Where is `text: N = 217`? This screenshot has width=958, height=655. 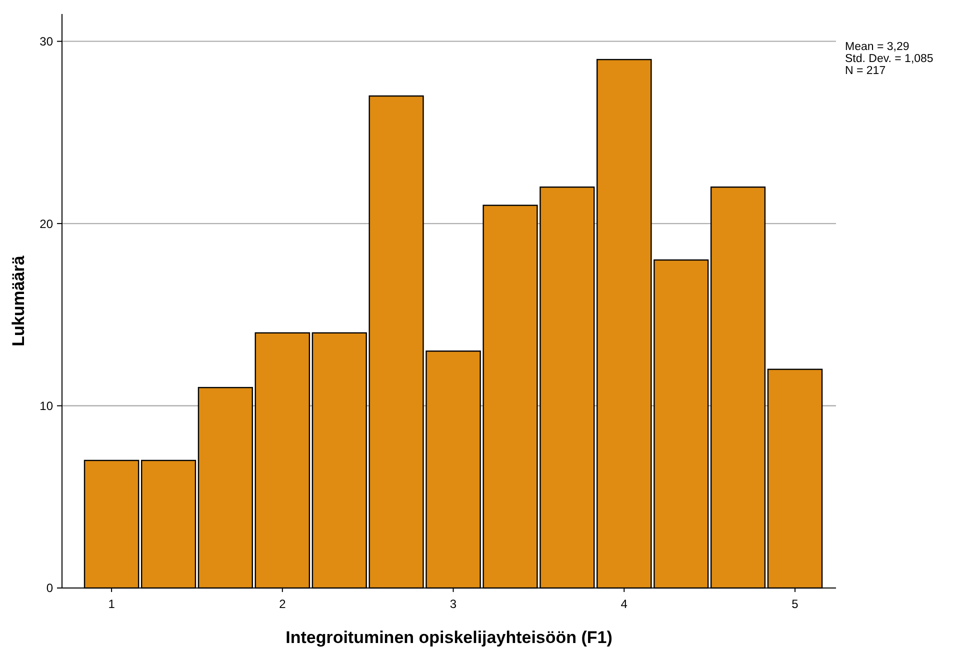 text: N = 217 is located at coordinates (865, 71).